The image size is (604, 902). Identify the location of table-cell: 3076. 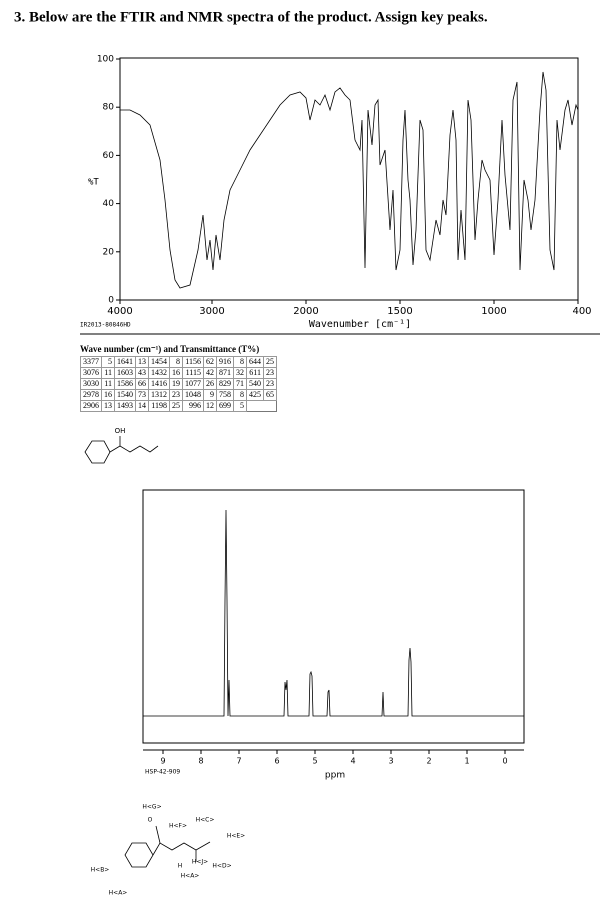
(91, 373).